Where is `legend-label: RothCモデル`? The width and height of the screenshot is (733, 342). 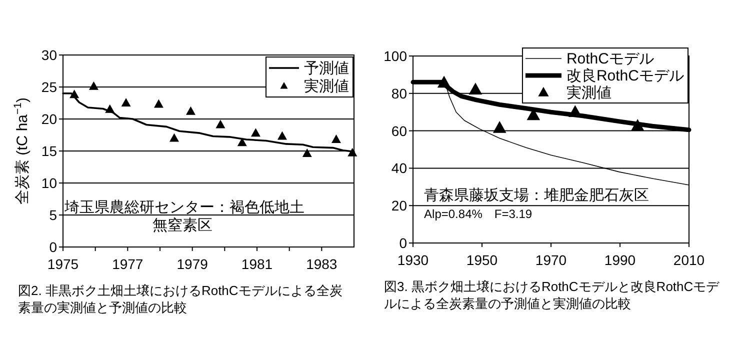
legend-label: RothCモデル is located at coordinates (610, 59).